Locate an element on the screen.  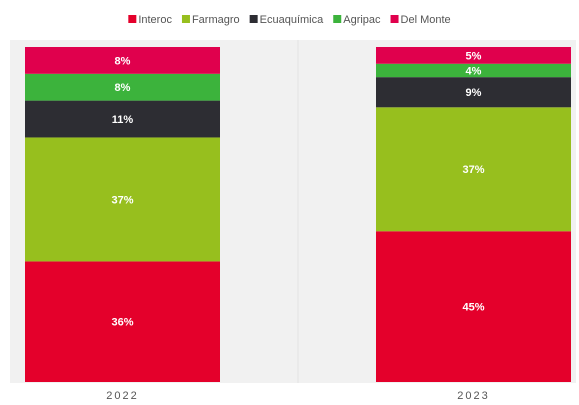
segment-label: 5% is located at coordinates (474, 56).